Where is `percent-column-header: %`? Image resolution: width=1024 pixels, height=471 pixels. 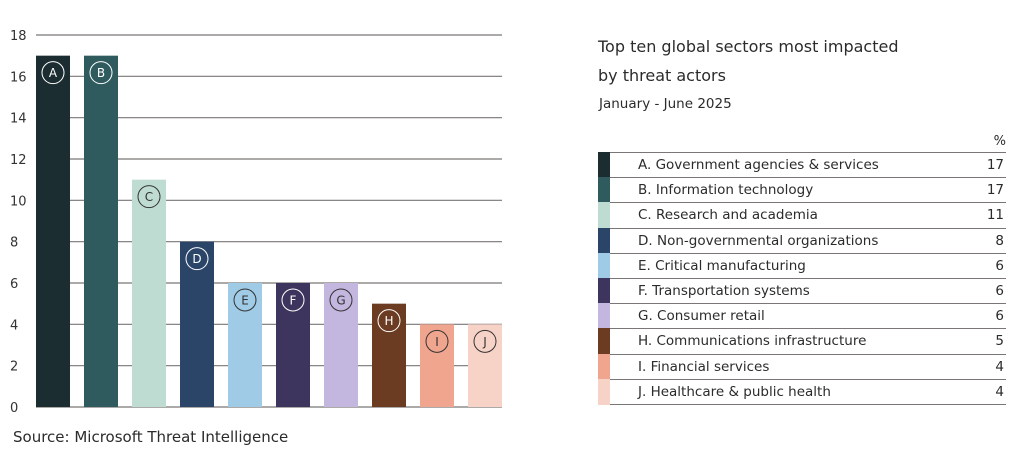 percent-column-header: % is located at coordinates (999, 141).